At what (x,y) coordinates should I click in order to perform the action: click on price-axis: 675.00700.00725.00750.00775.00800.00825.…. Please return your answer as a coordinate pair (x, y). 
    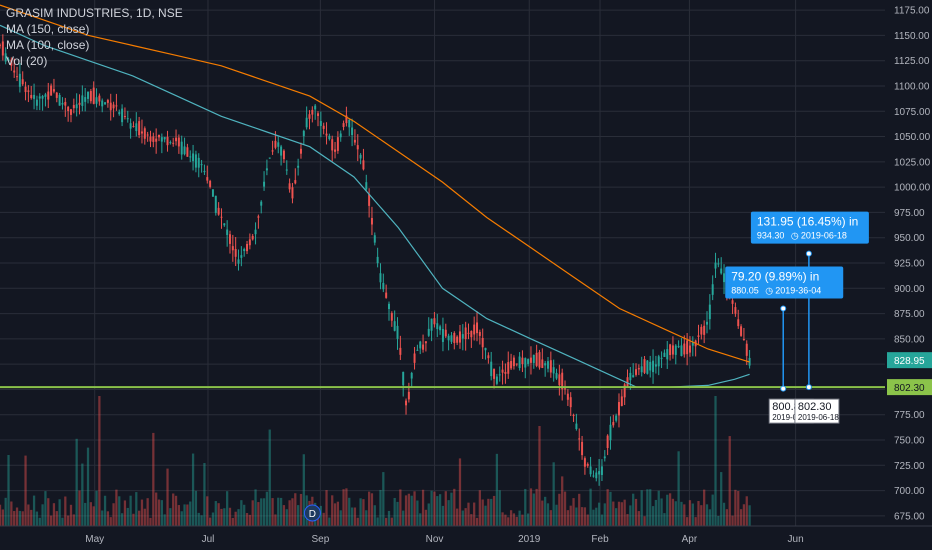
    Looking at the image, I should click on (908, 275).